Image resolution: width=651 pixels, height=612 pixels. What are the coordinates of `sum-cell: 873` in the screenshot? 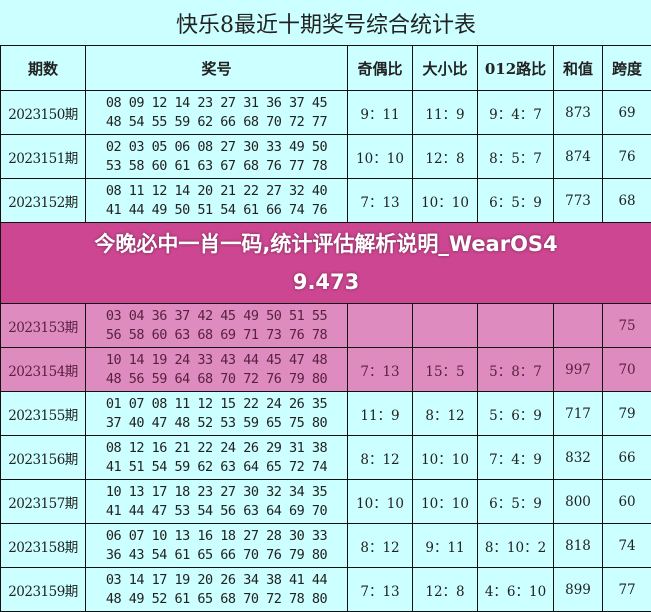 It's located at (578, 113).